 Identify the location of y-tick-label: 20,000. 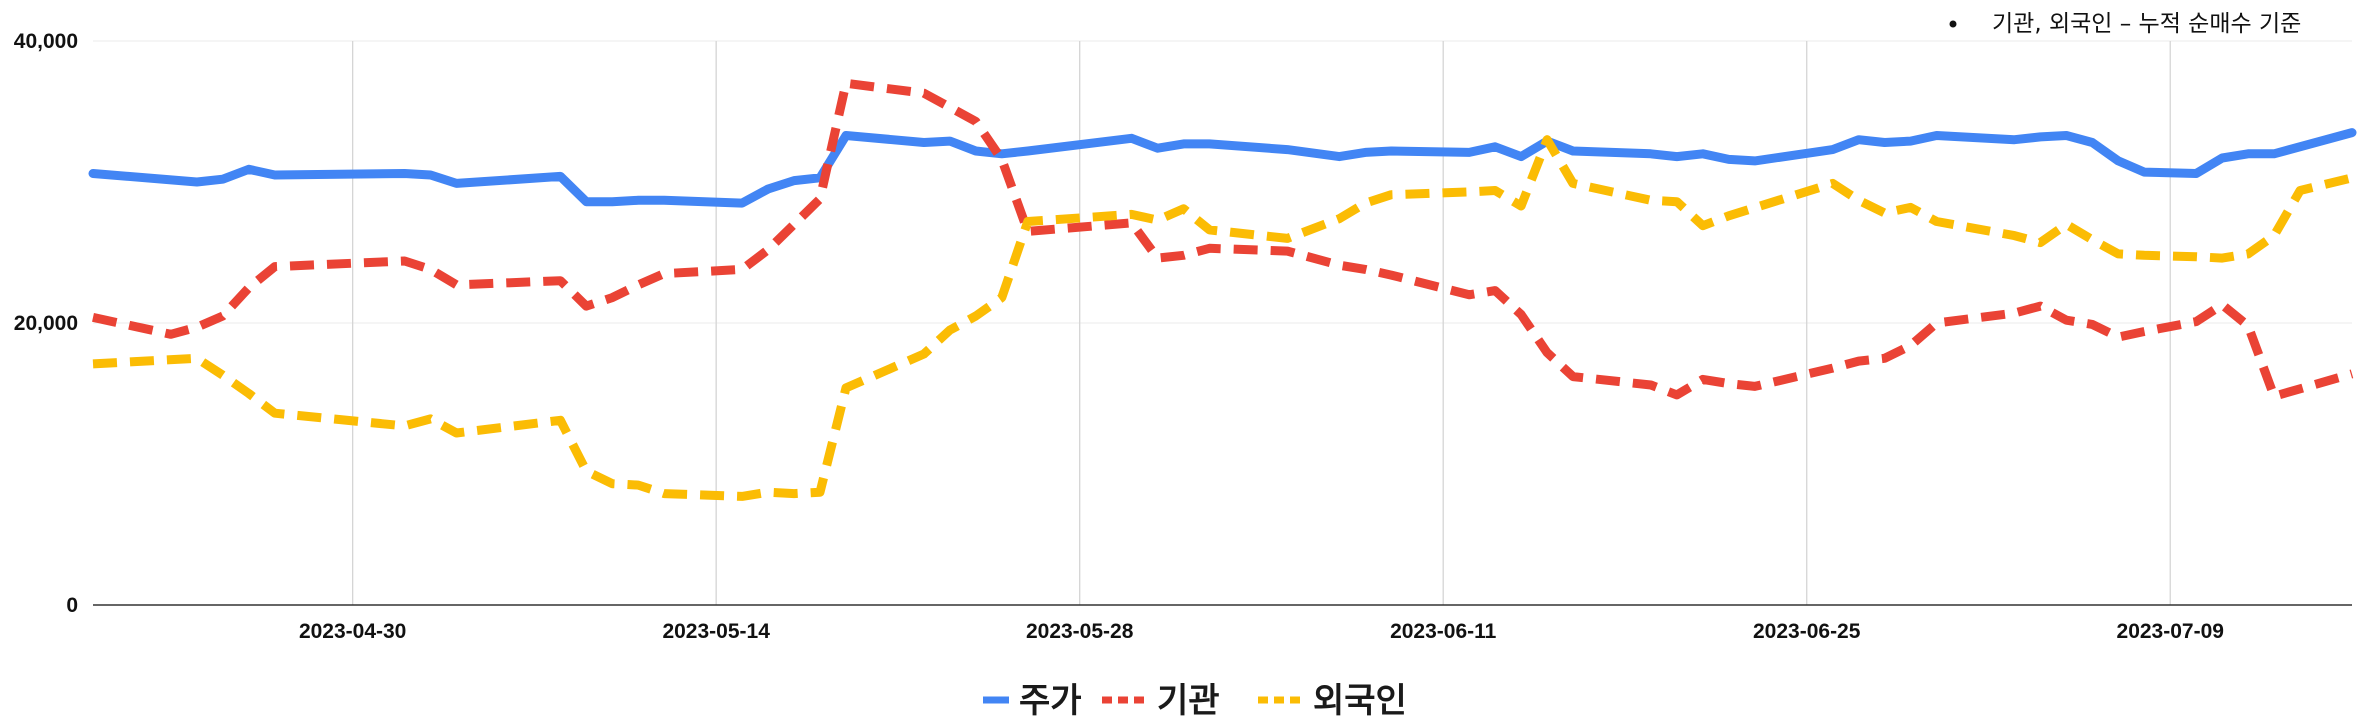
(46, 323).